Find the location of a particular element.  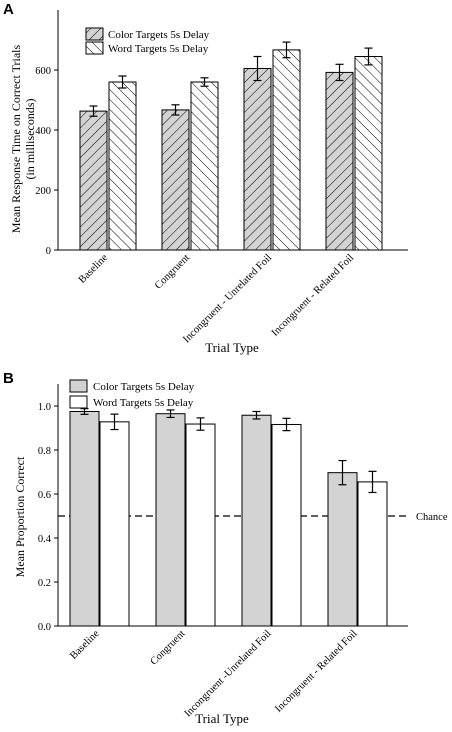

panel-a-letter: A is located at coordinates (8, 9).